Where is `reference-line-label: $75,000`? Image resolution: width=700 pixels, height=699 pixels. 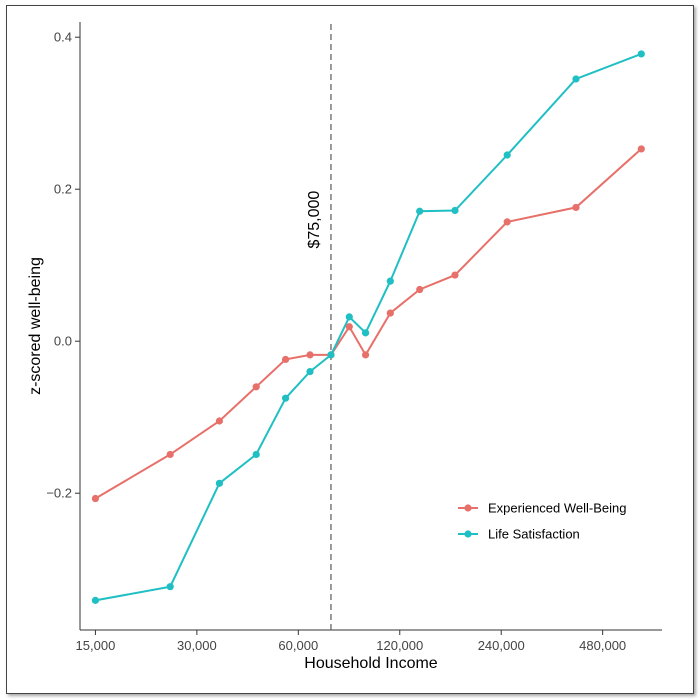 reference-line-label: $75,000 is located at coordinates (314, 220).